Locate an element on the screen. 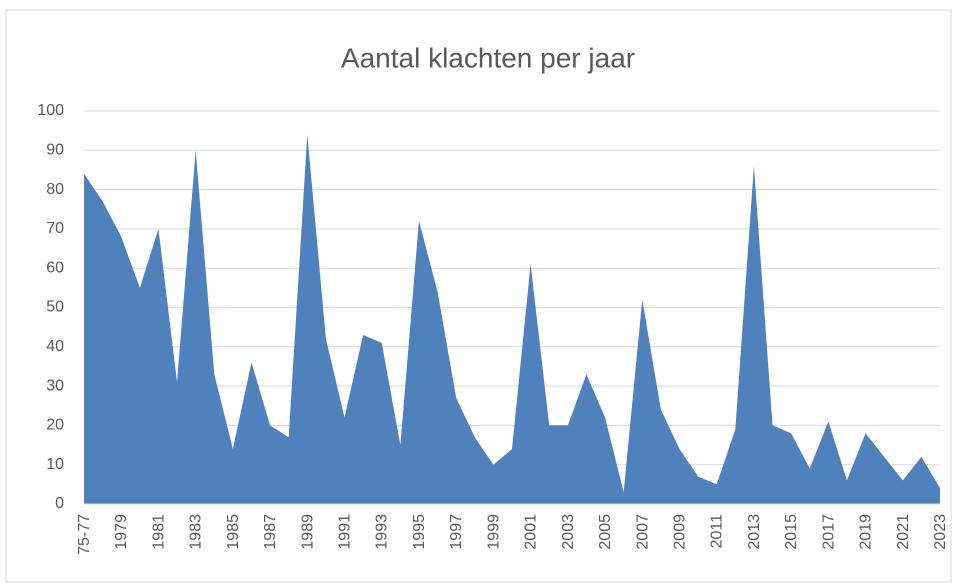 This screenshot has width=957, height=586. y-tick-label: 100 is located at coordinates (50, 110).